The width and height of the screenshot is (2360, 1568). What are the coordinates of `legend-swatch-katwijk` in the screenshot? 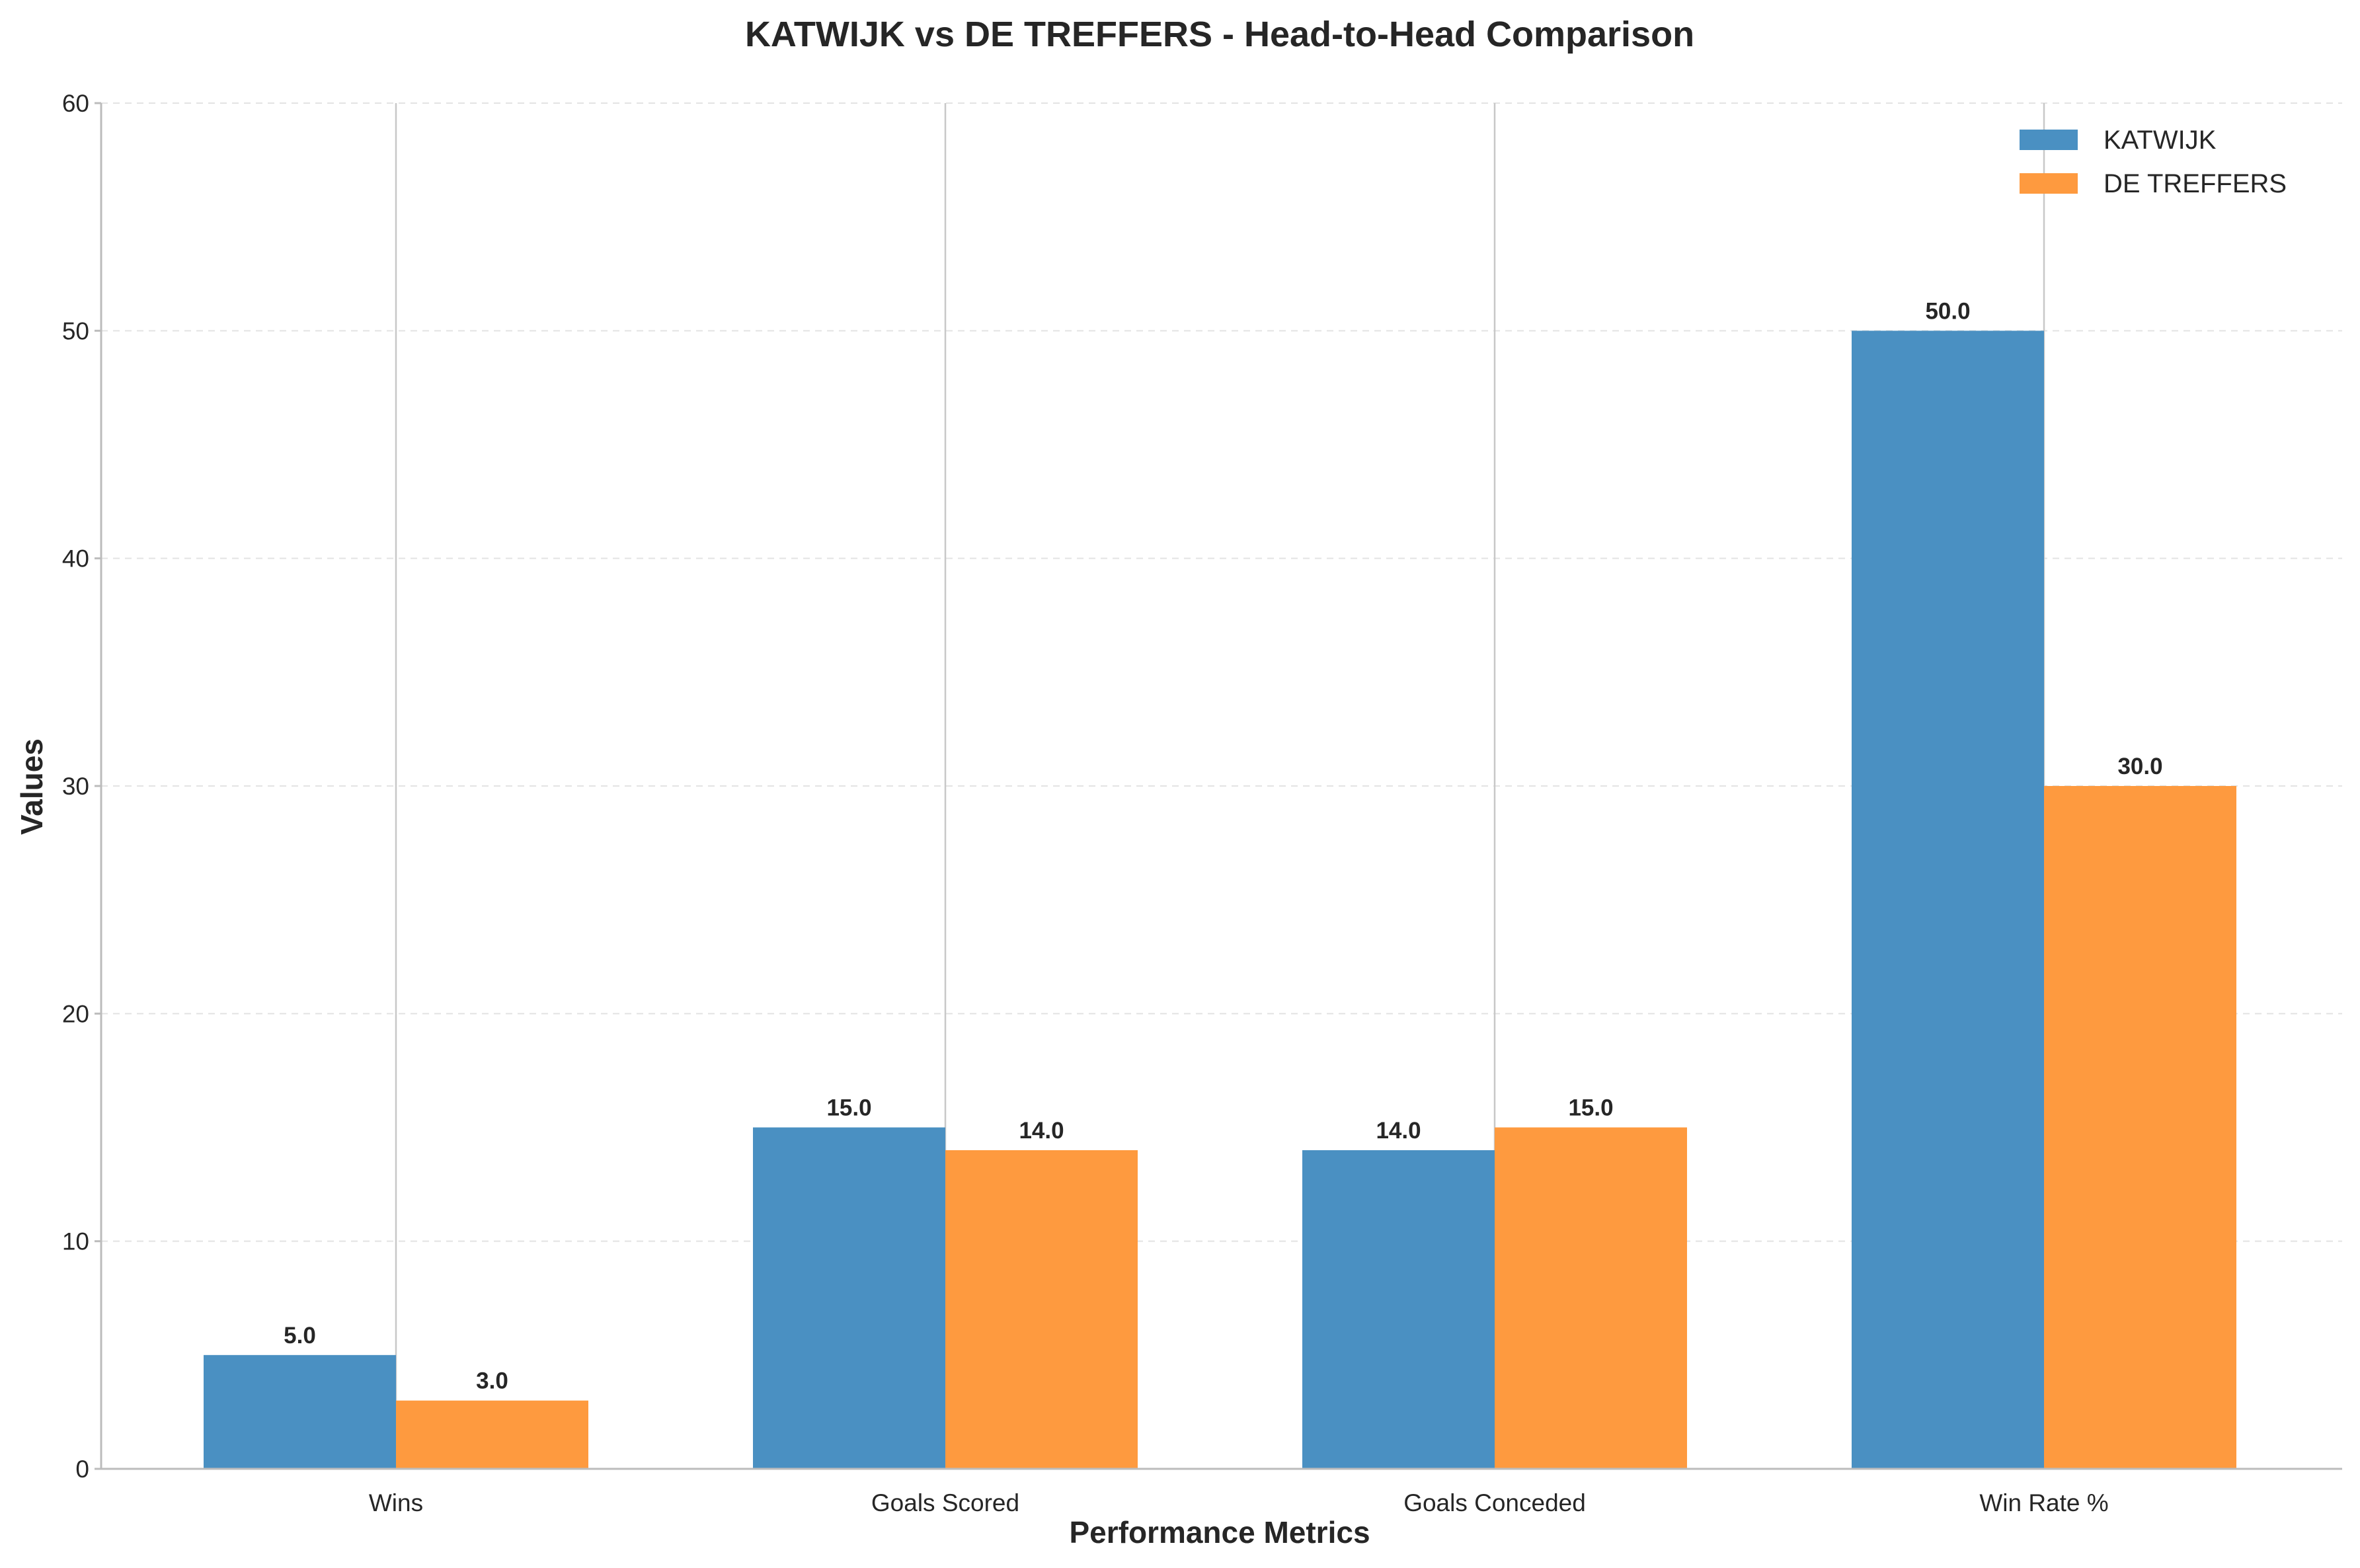 It's located at (2049, 140).